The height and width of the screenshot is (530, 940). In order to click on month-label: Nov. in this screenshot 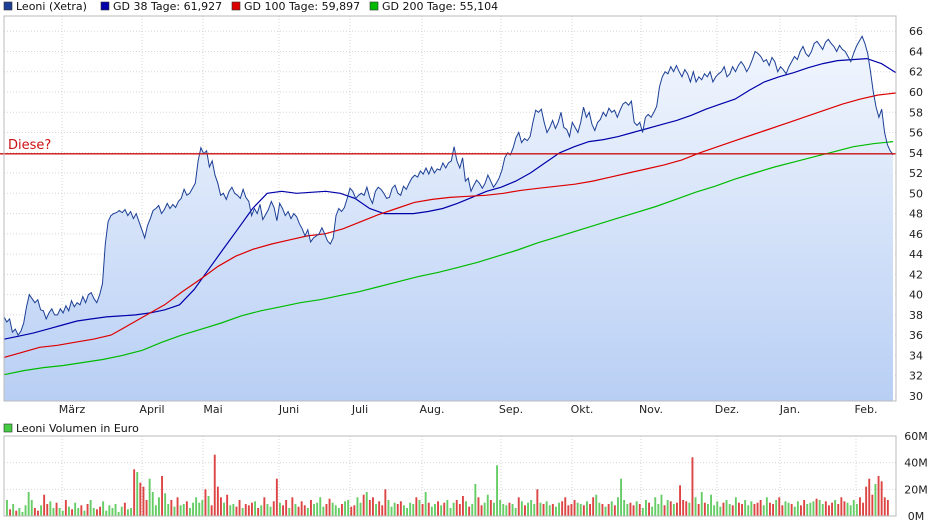, I will do `click(651, 409)`.